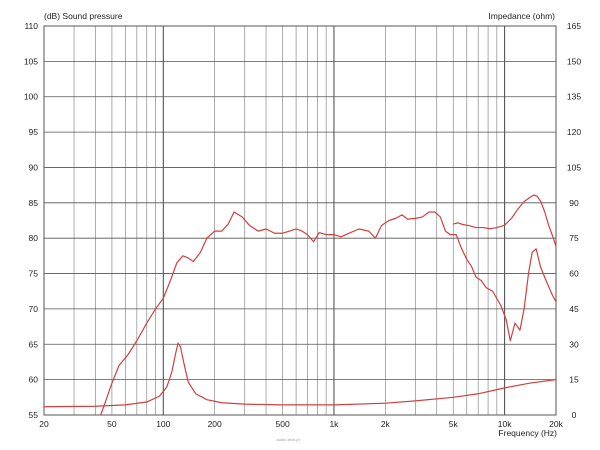 The image size is (600, 450). What do you see at coordinates (574, 309) in the screenshot?
I see `right-tick-label: 45` at bounding box center [574, 309].